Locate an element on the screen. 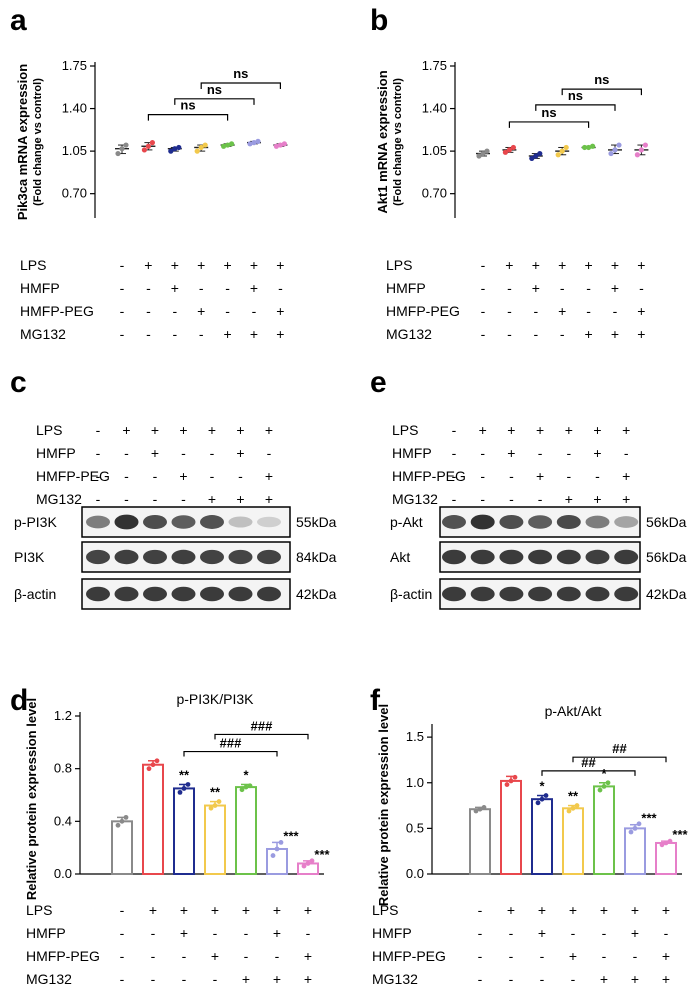  blot-treatment-sign-c-1-5: + is located at coordinates (240, 453).